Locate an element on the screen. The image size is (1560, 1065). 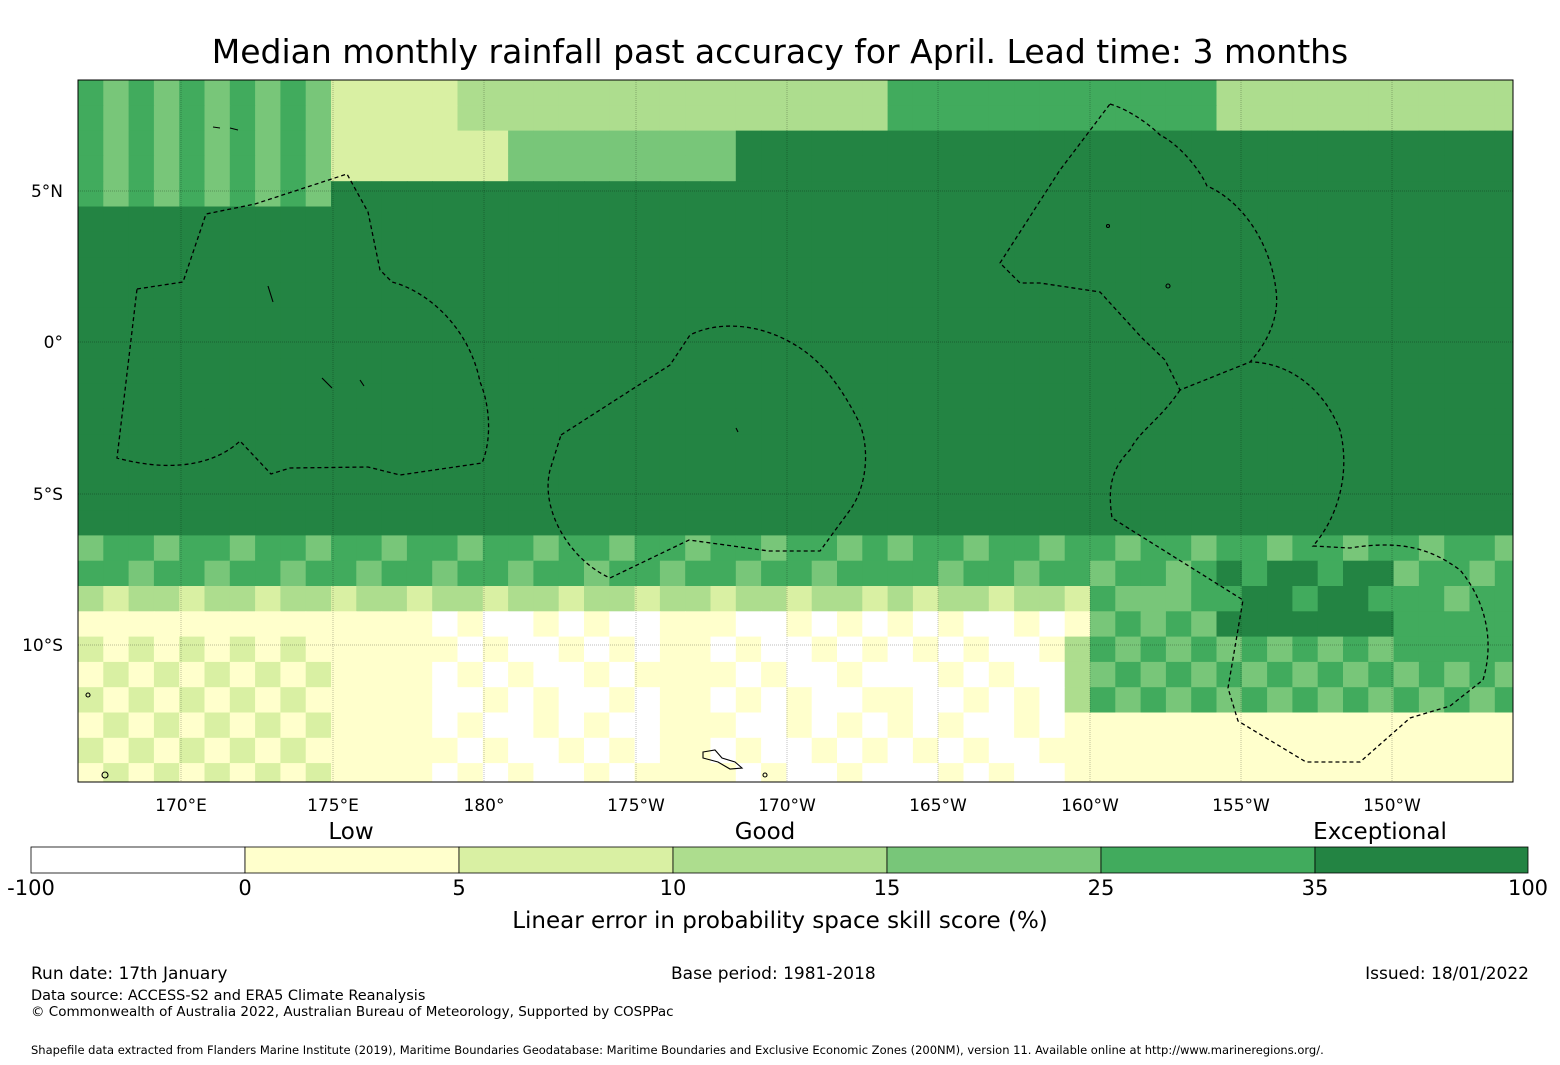
legend-category-good: Good is located at coordinates (765, 832).